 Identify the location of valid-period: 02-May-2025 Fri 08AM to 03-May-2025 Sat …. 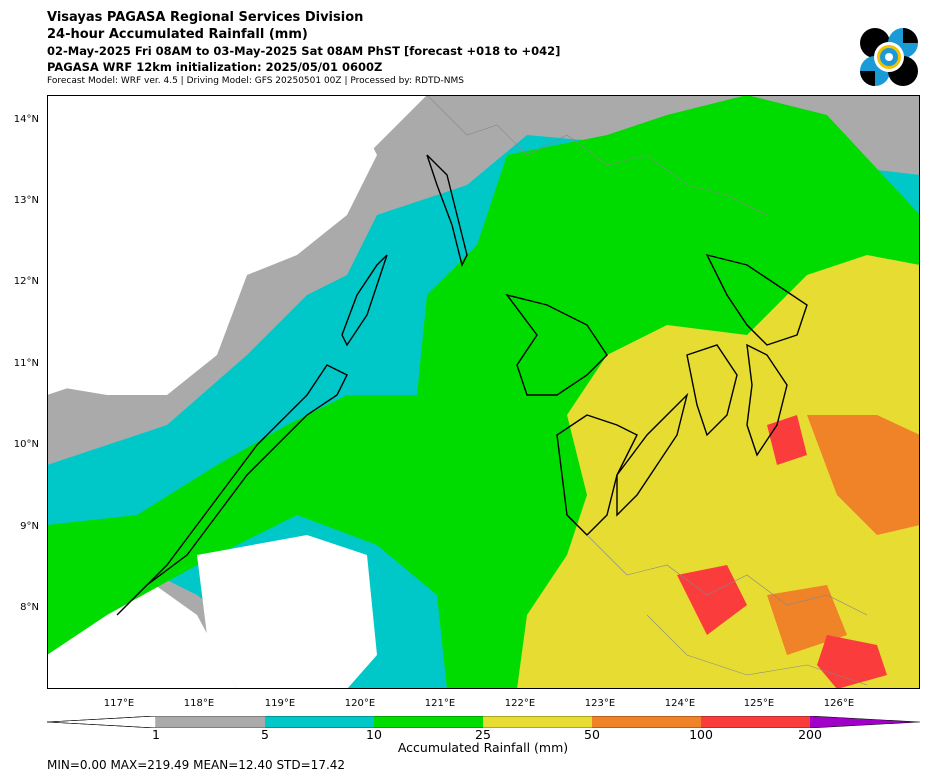
(304, 51).